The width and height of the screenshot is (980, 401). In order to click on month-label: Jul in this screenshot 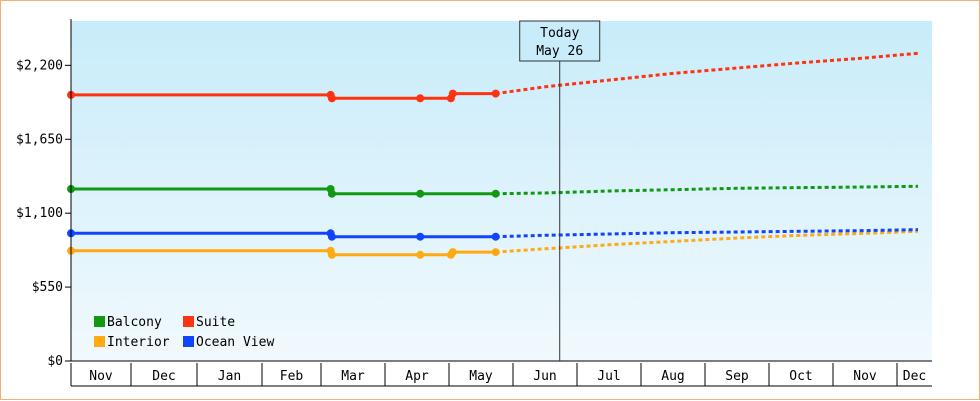, I will do `click(608, 376)`.